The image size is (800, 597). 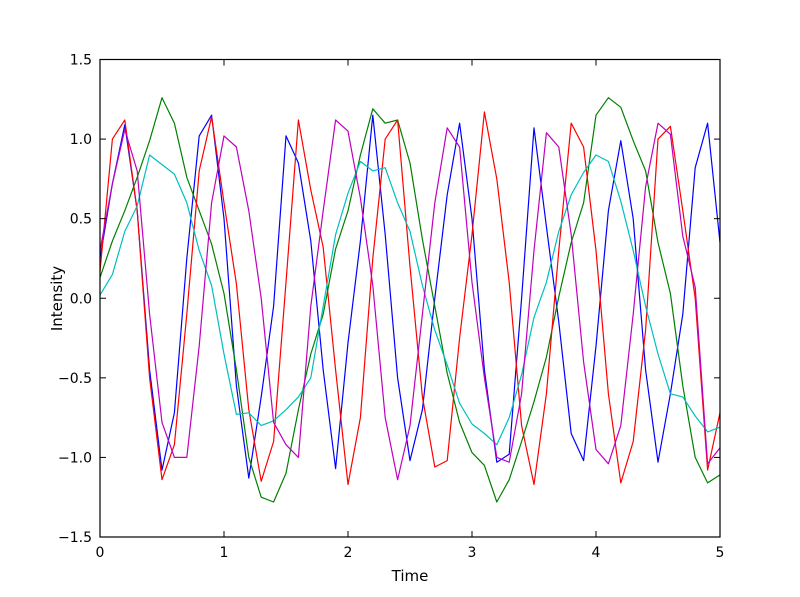 What do you see at coordinates (57, 298) in the screenshot?
I see `y-axis-label: Intensity` at bounding box center [57, 298].